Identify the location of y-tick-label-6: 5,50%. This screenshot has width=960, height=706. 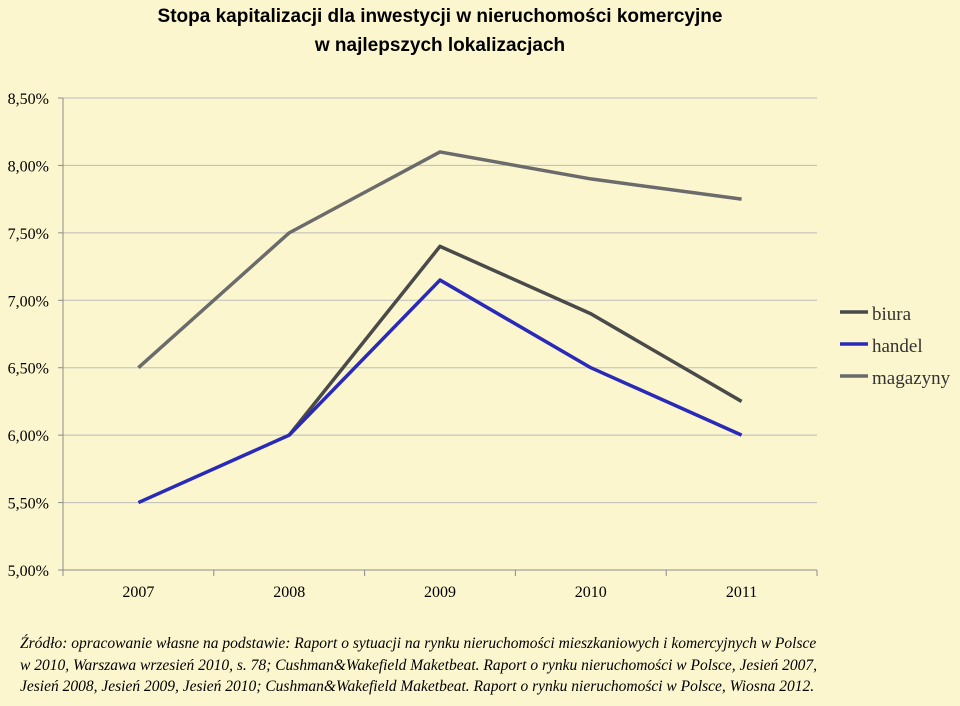
(28, 504).